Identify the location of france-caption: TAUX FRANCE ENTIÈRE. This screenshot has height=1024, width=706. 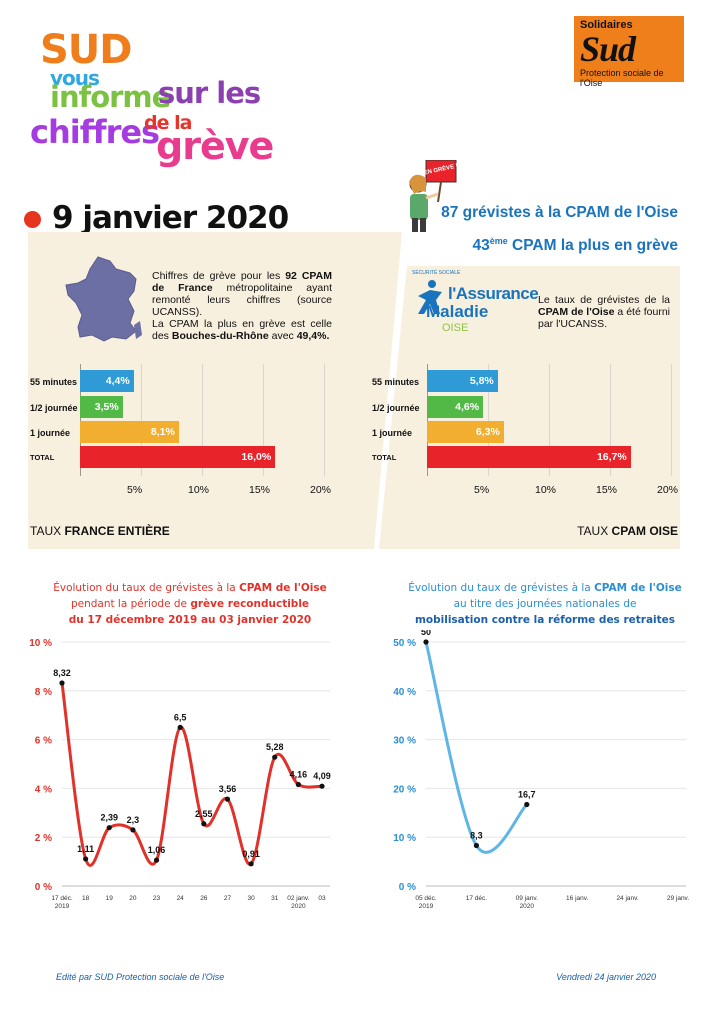
(100, 531).